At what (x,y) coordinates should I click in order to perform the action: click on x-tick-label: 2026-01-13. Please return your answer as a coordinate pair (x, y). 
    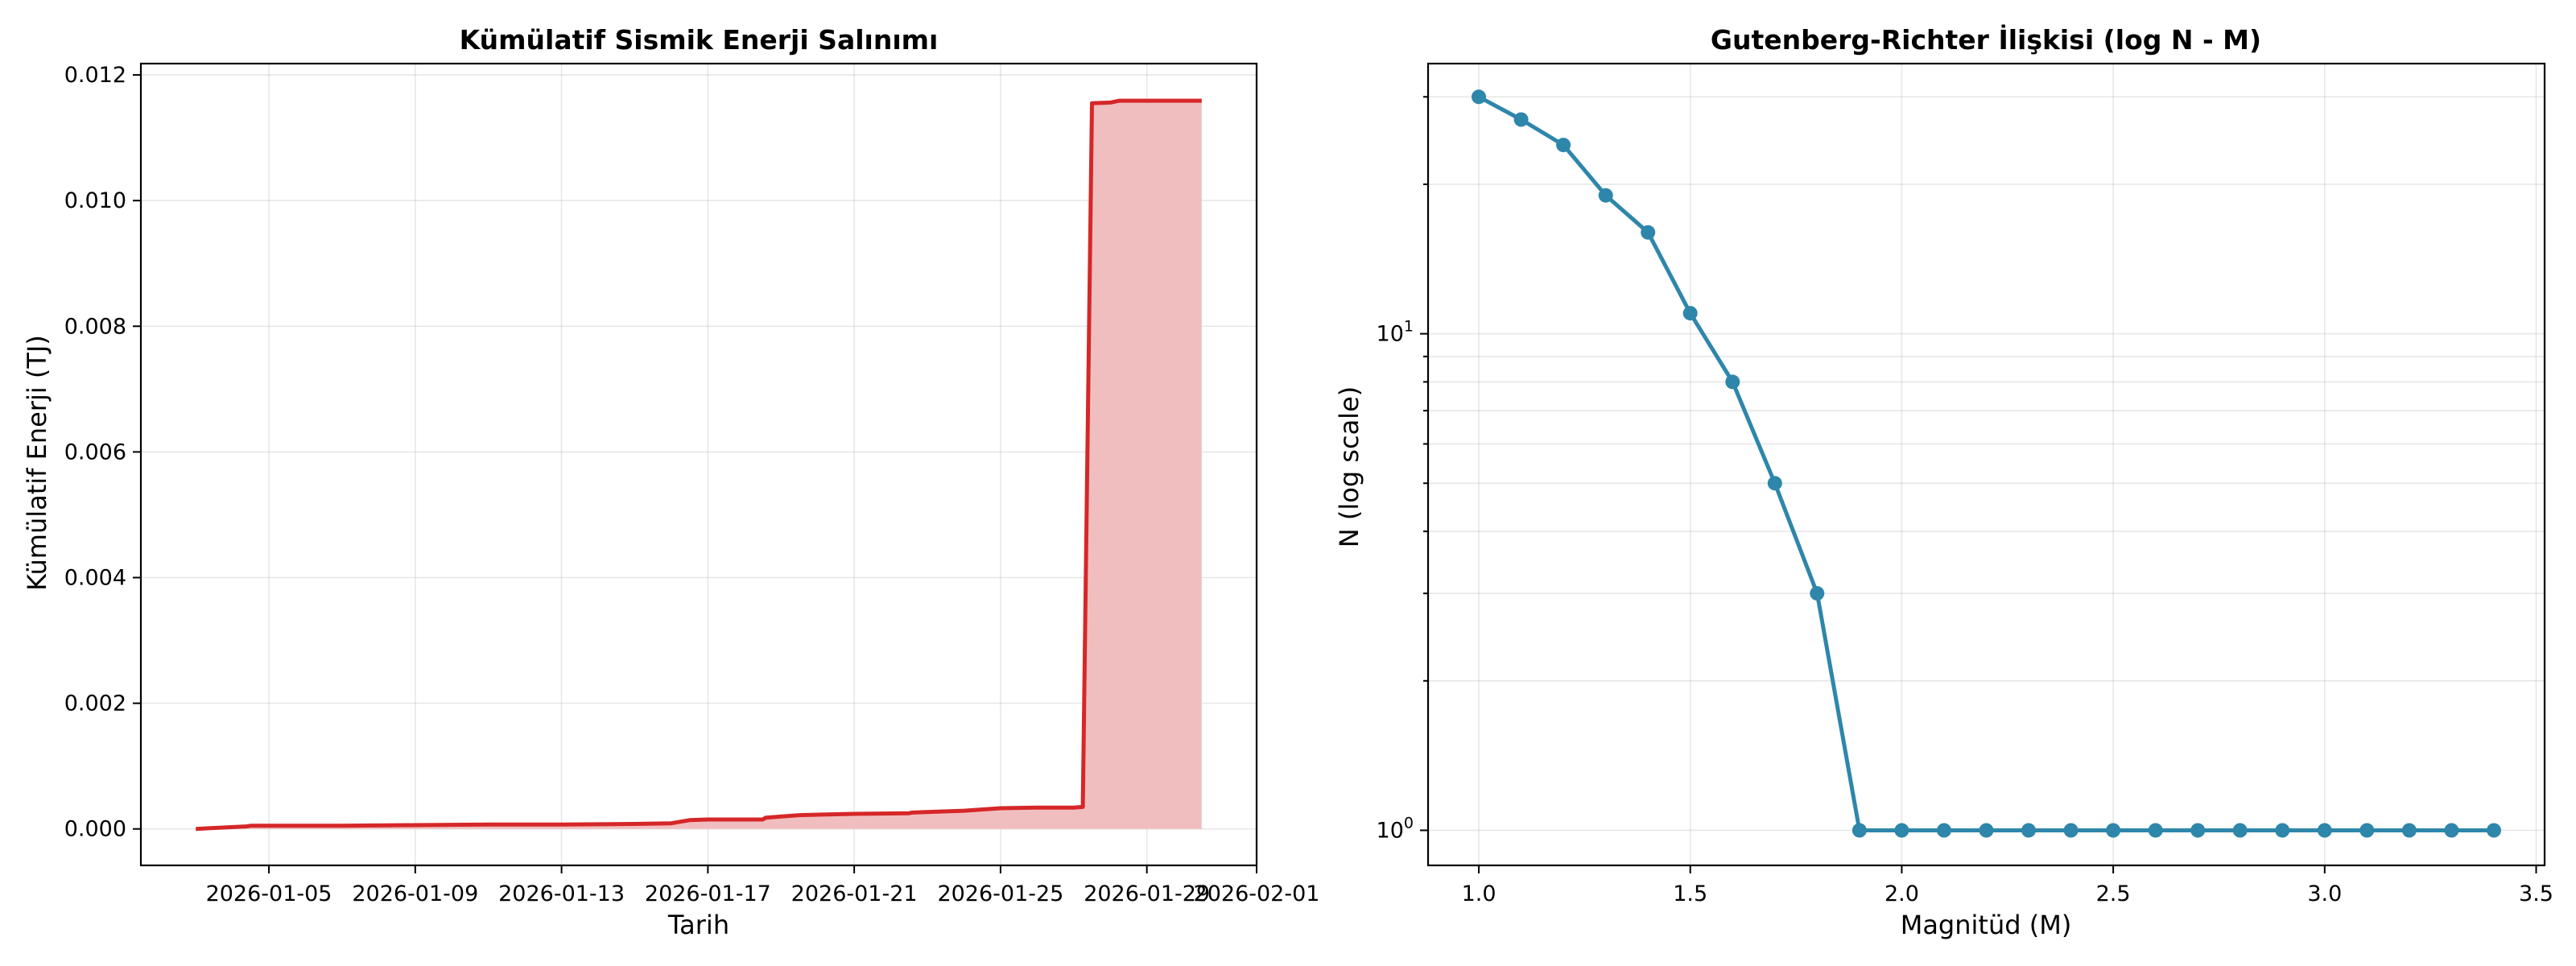
    Looking at the image, I should click on (561, 893).